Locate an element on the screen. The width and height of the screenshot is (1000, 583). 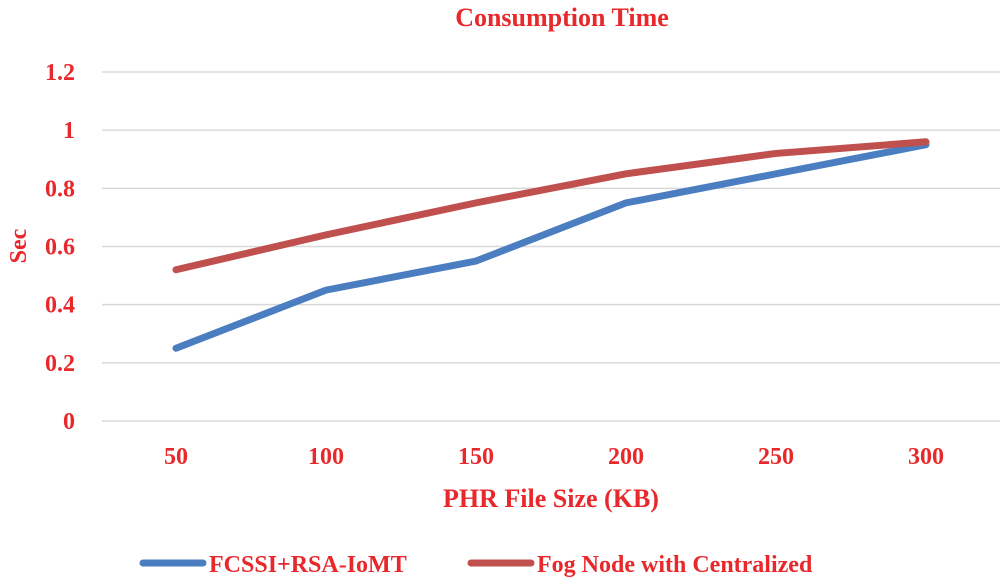
y-tick-label: 0.2 is located at coordinates (60, 364).